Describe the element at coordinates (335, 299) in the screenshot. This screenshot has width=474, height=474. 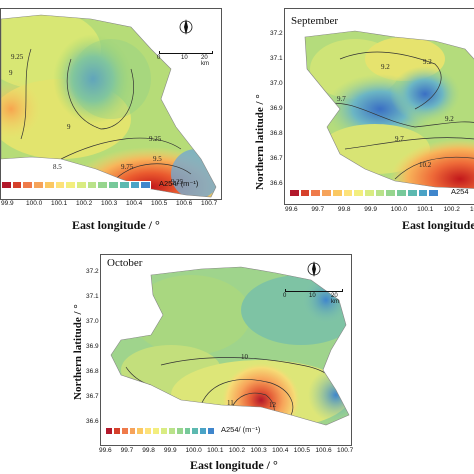
I see `scale-label: 20 km` at that location.